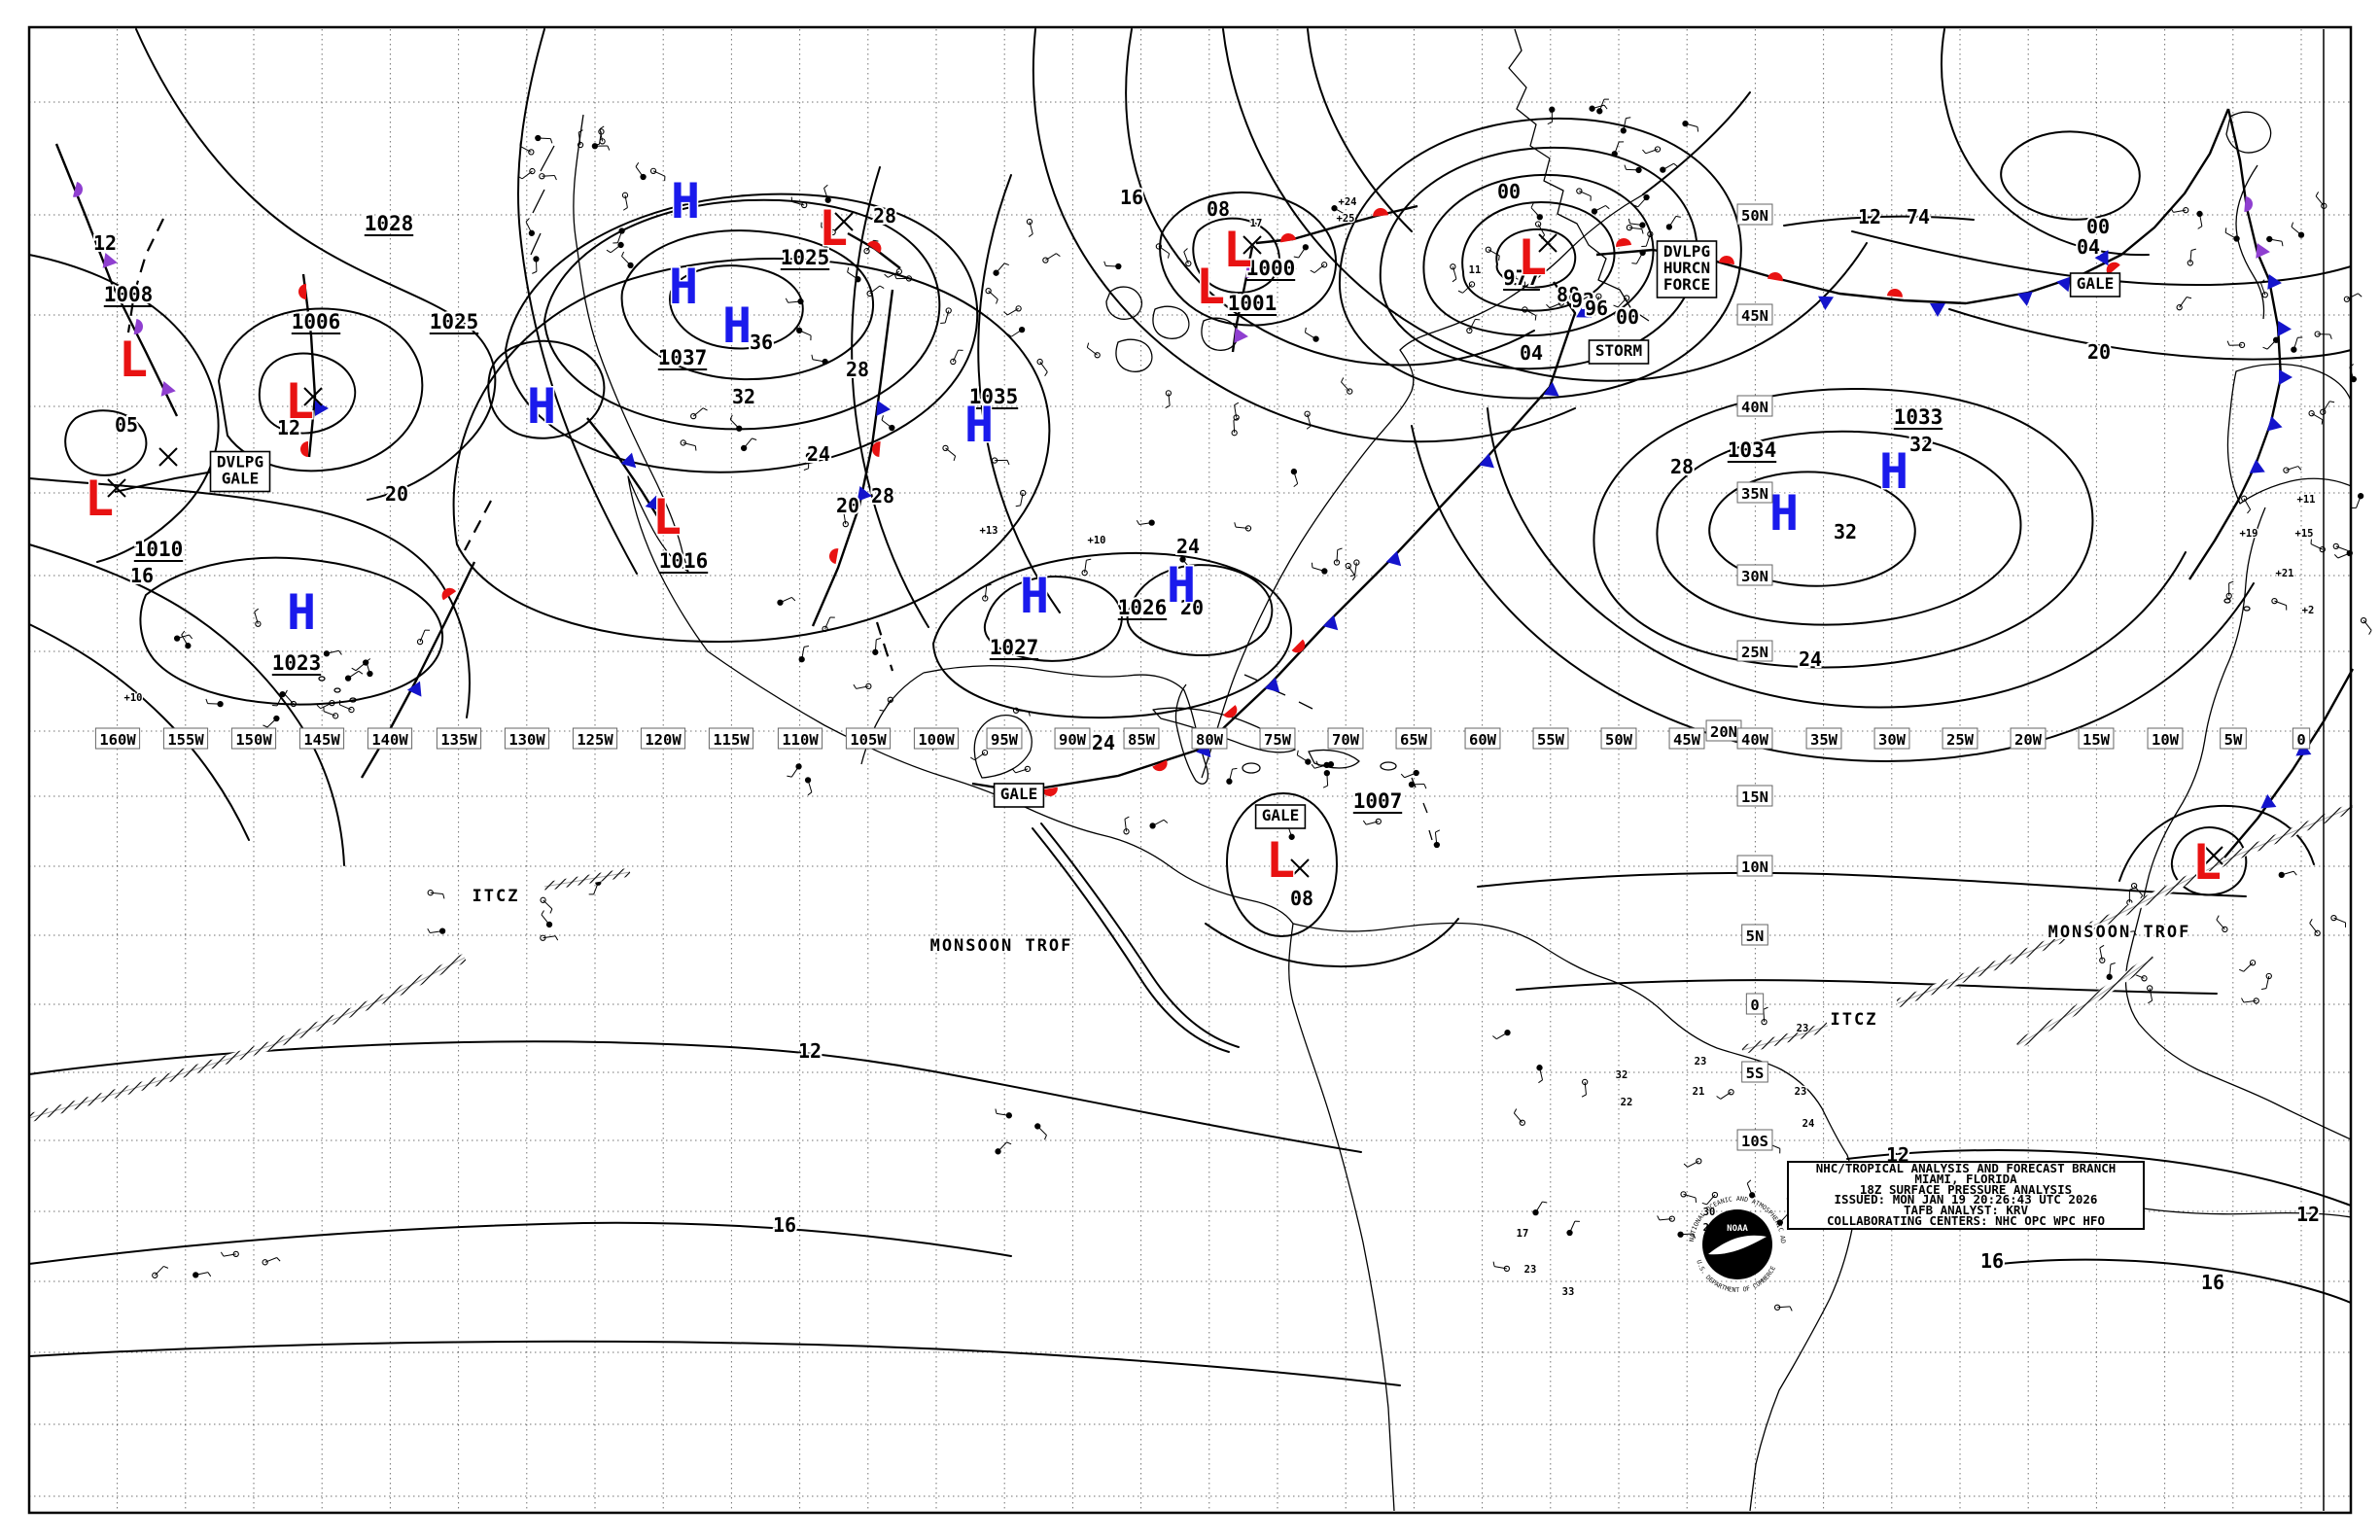  I want to click on pressure-value-label: 1006, so click(316, 321).